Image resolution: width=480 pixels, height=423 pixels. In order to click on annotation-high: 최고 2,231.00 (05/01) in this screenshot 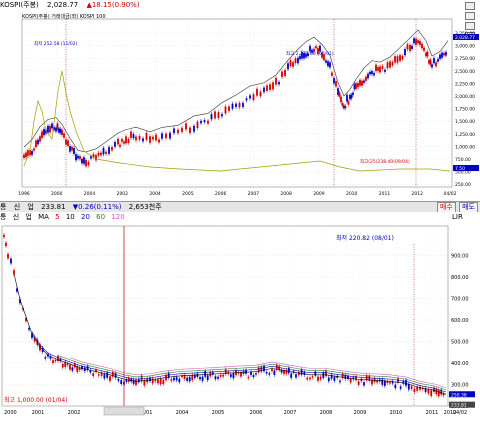, I will do `click(310, 53)`.